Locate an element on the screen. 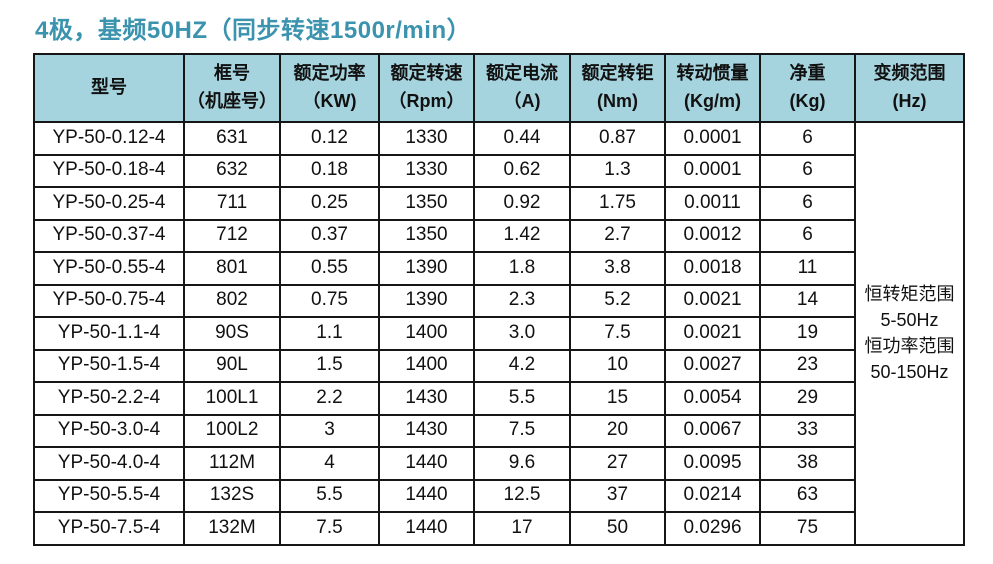  table-row: YP-50-0.18-4 632 0.18 1330 0.62 1.3 0.0001 6 is located at coordinates (498, 170).